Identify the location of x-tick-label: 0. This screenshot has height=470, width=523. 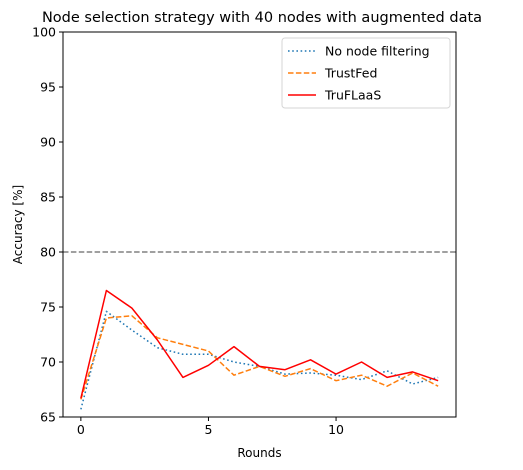
(81, 429).